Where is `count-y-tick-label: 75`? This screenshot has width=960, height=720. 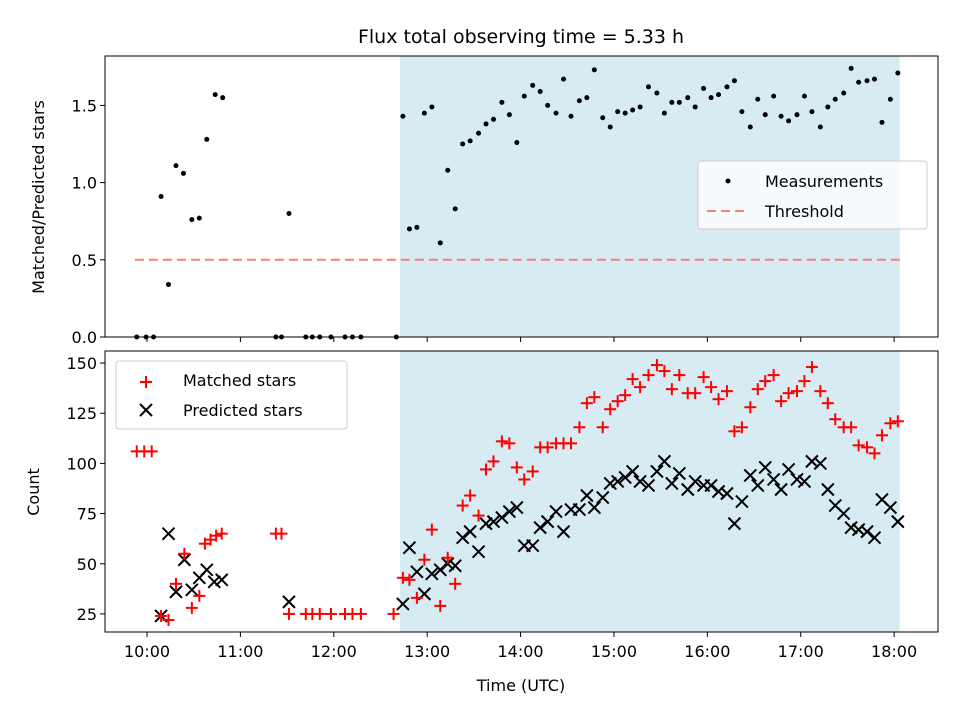 count-y-tick-label: 75 is located at coordinates (87, 514).